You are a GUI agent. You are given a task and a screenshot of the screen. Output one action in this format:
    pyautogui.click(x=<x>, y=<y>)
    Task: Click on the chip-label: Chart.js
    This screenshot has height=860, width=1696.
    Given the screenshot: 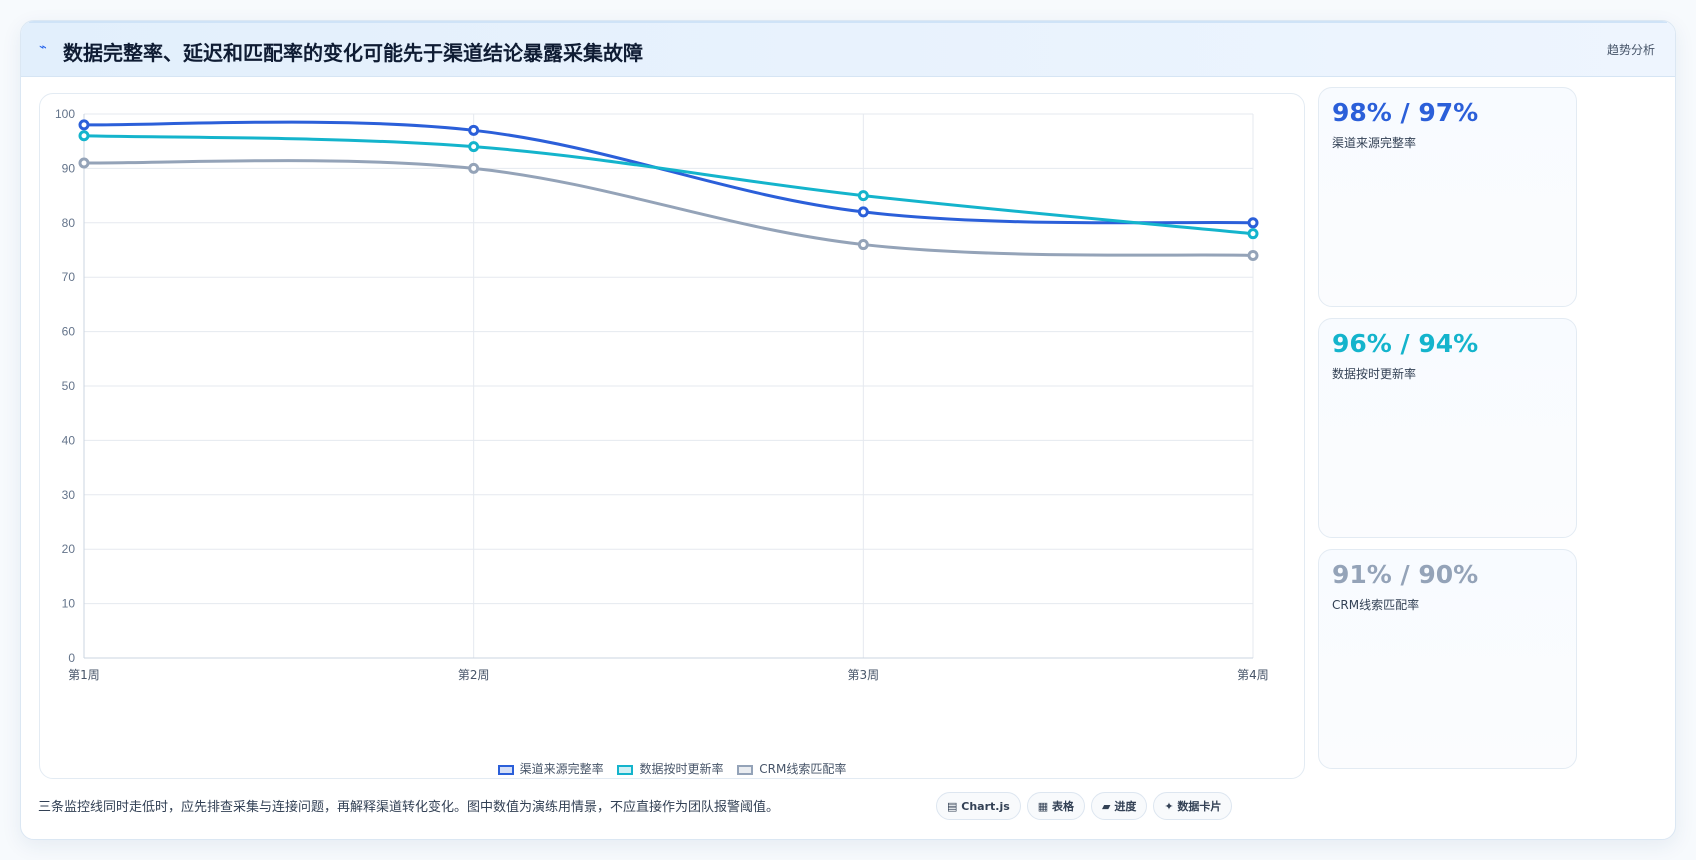 What is the action you would take?
    pyautogui.click(x=985, y=806)
    